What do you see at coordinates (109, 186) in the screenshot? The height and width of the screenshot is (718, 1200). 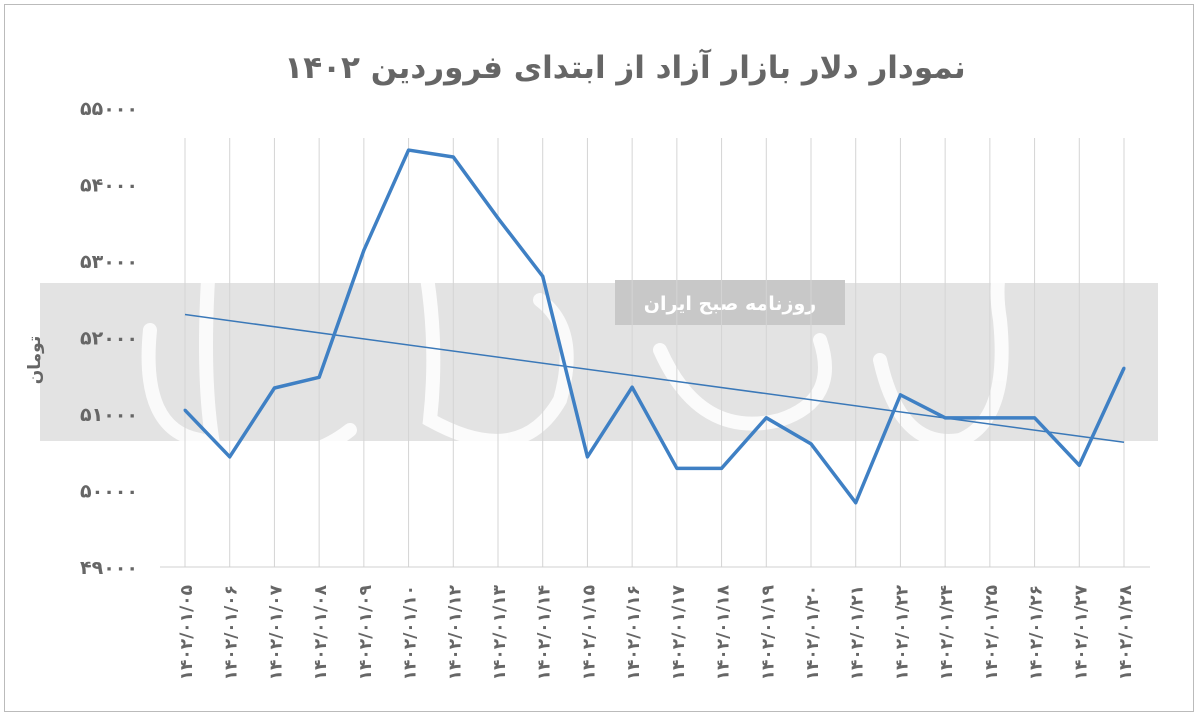 I see `y-tick-label: ۵۴۰۰۰` at bounding box center [109, 186].